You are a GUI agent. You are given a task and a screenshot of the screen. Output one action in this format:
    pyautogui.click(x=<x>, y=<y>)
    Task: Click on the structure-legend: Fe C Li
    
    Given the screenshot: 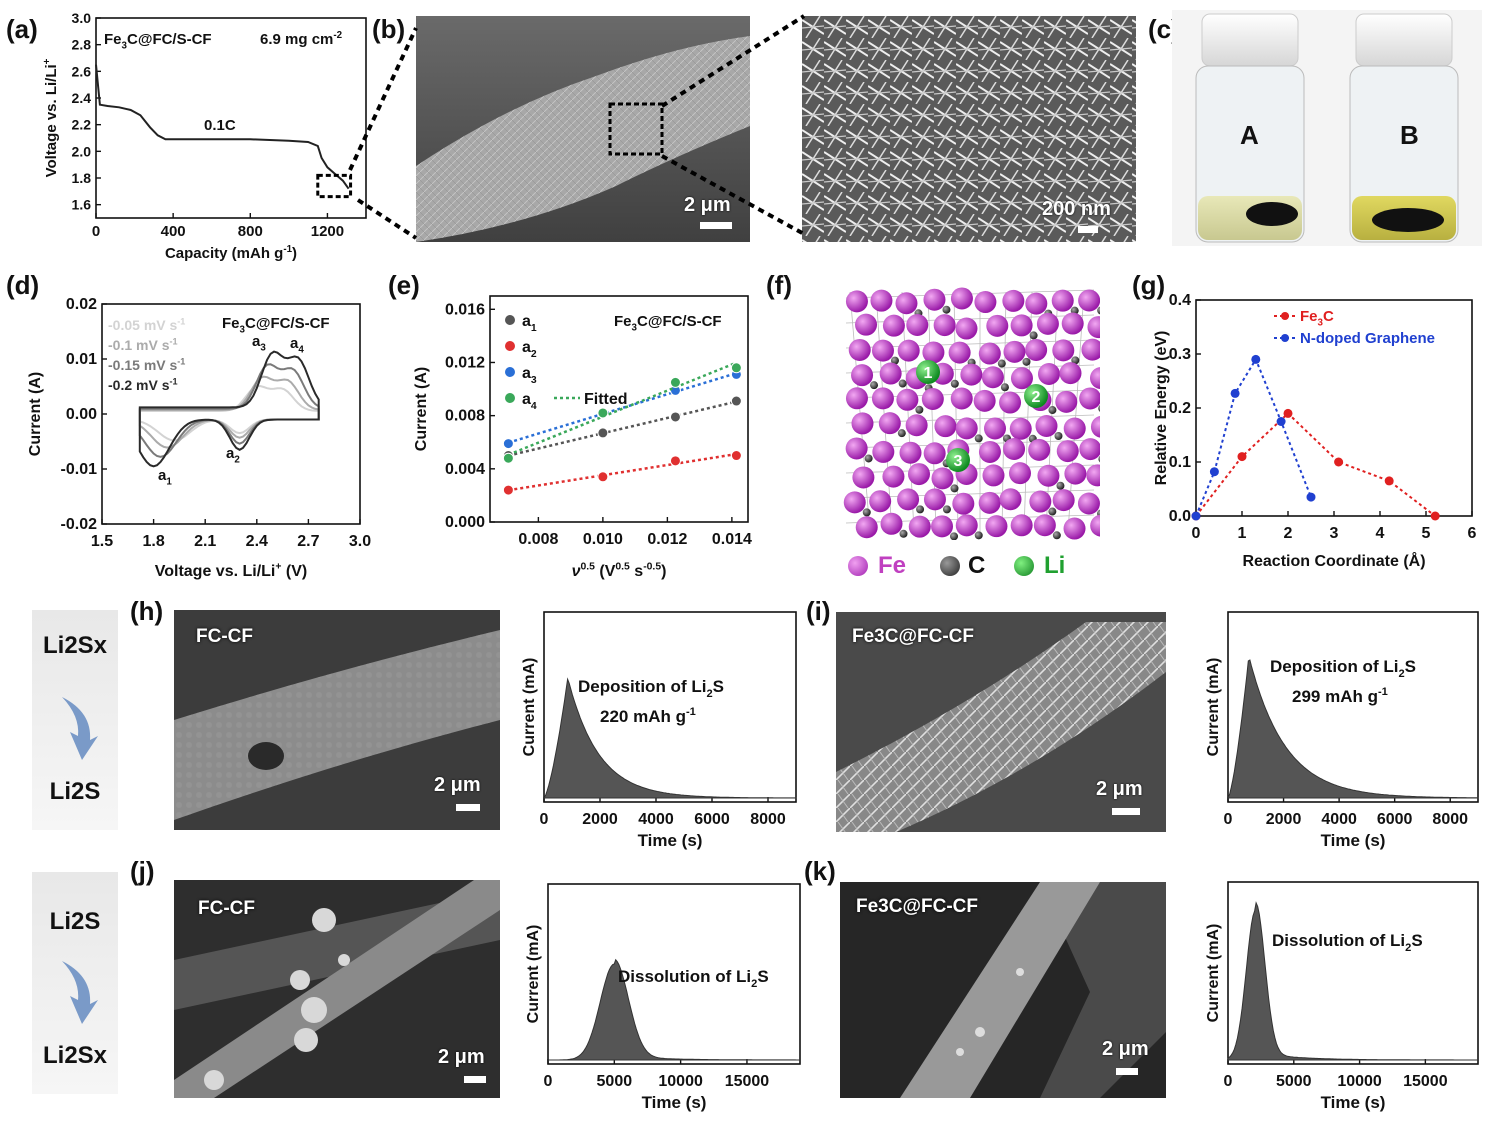 What is the action you would take?
    pyautogui.click(x=978, y=568)
    